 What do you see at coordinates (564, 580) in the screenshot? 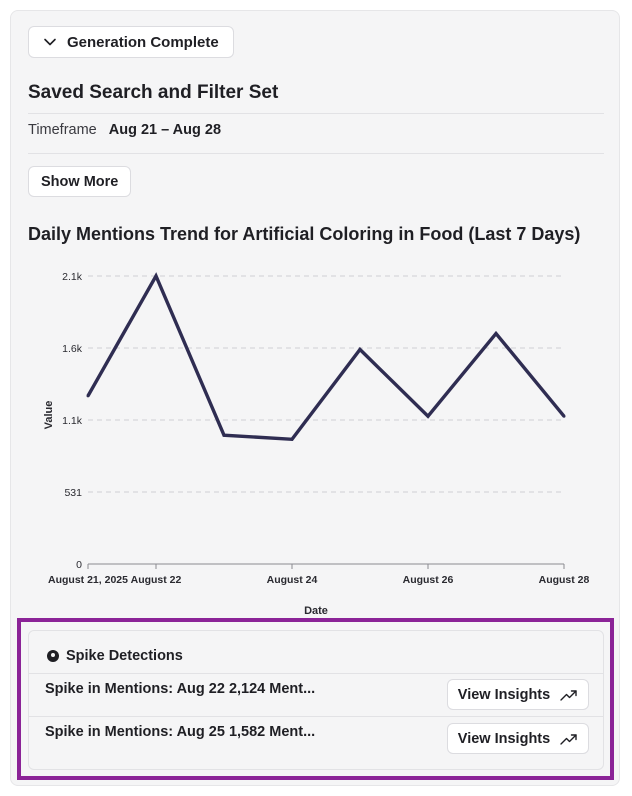
I see `x-tick-label: August 28` at bounding box center [564, 580].